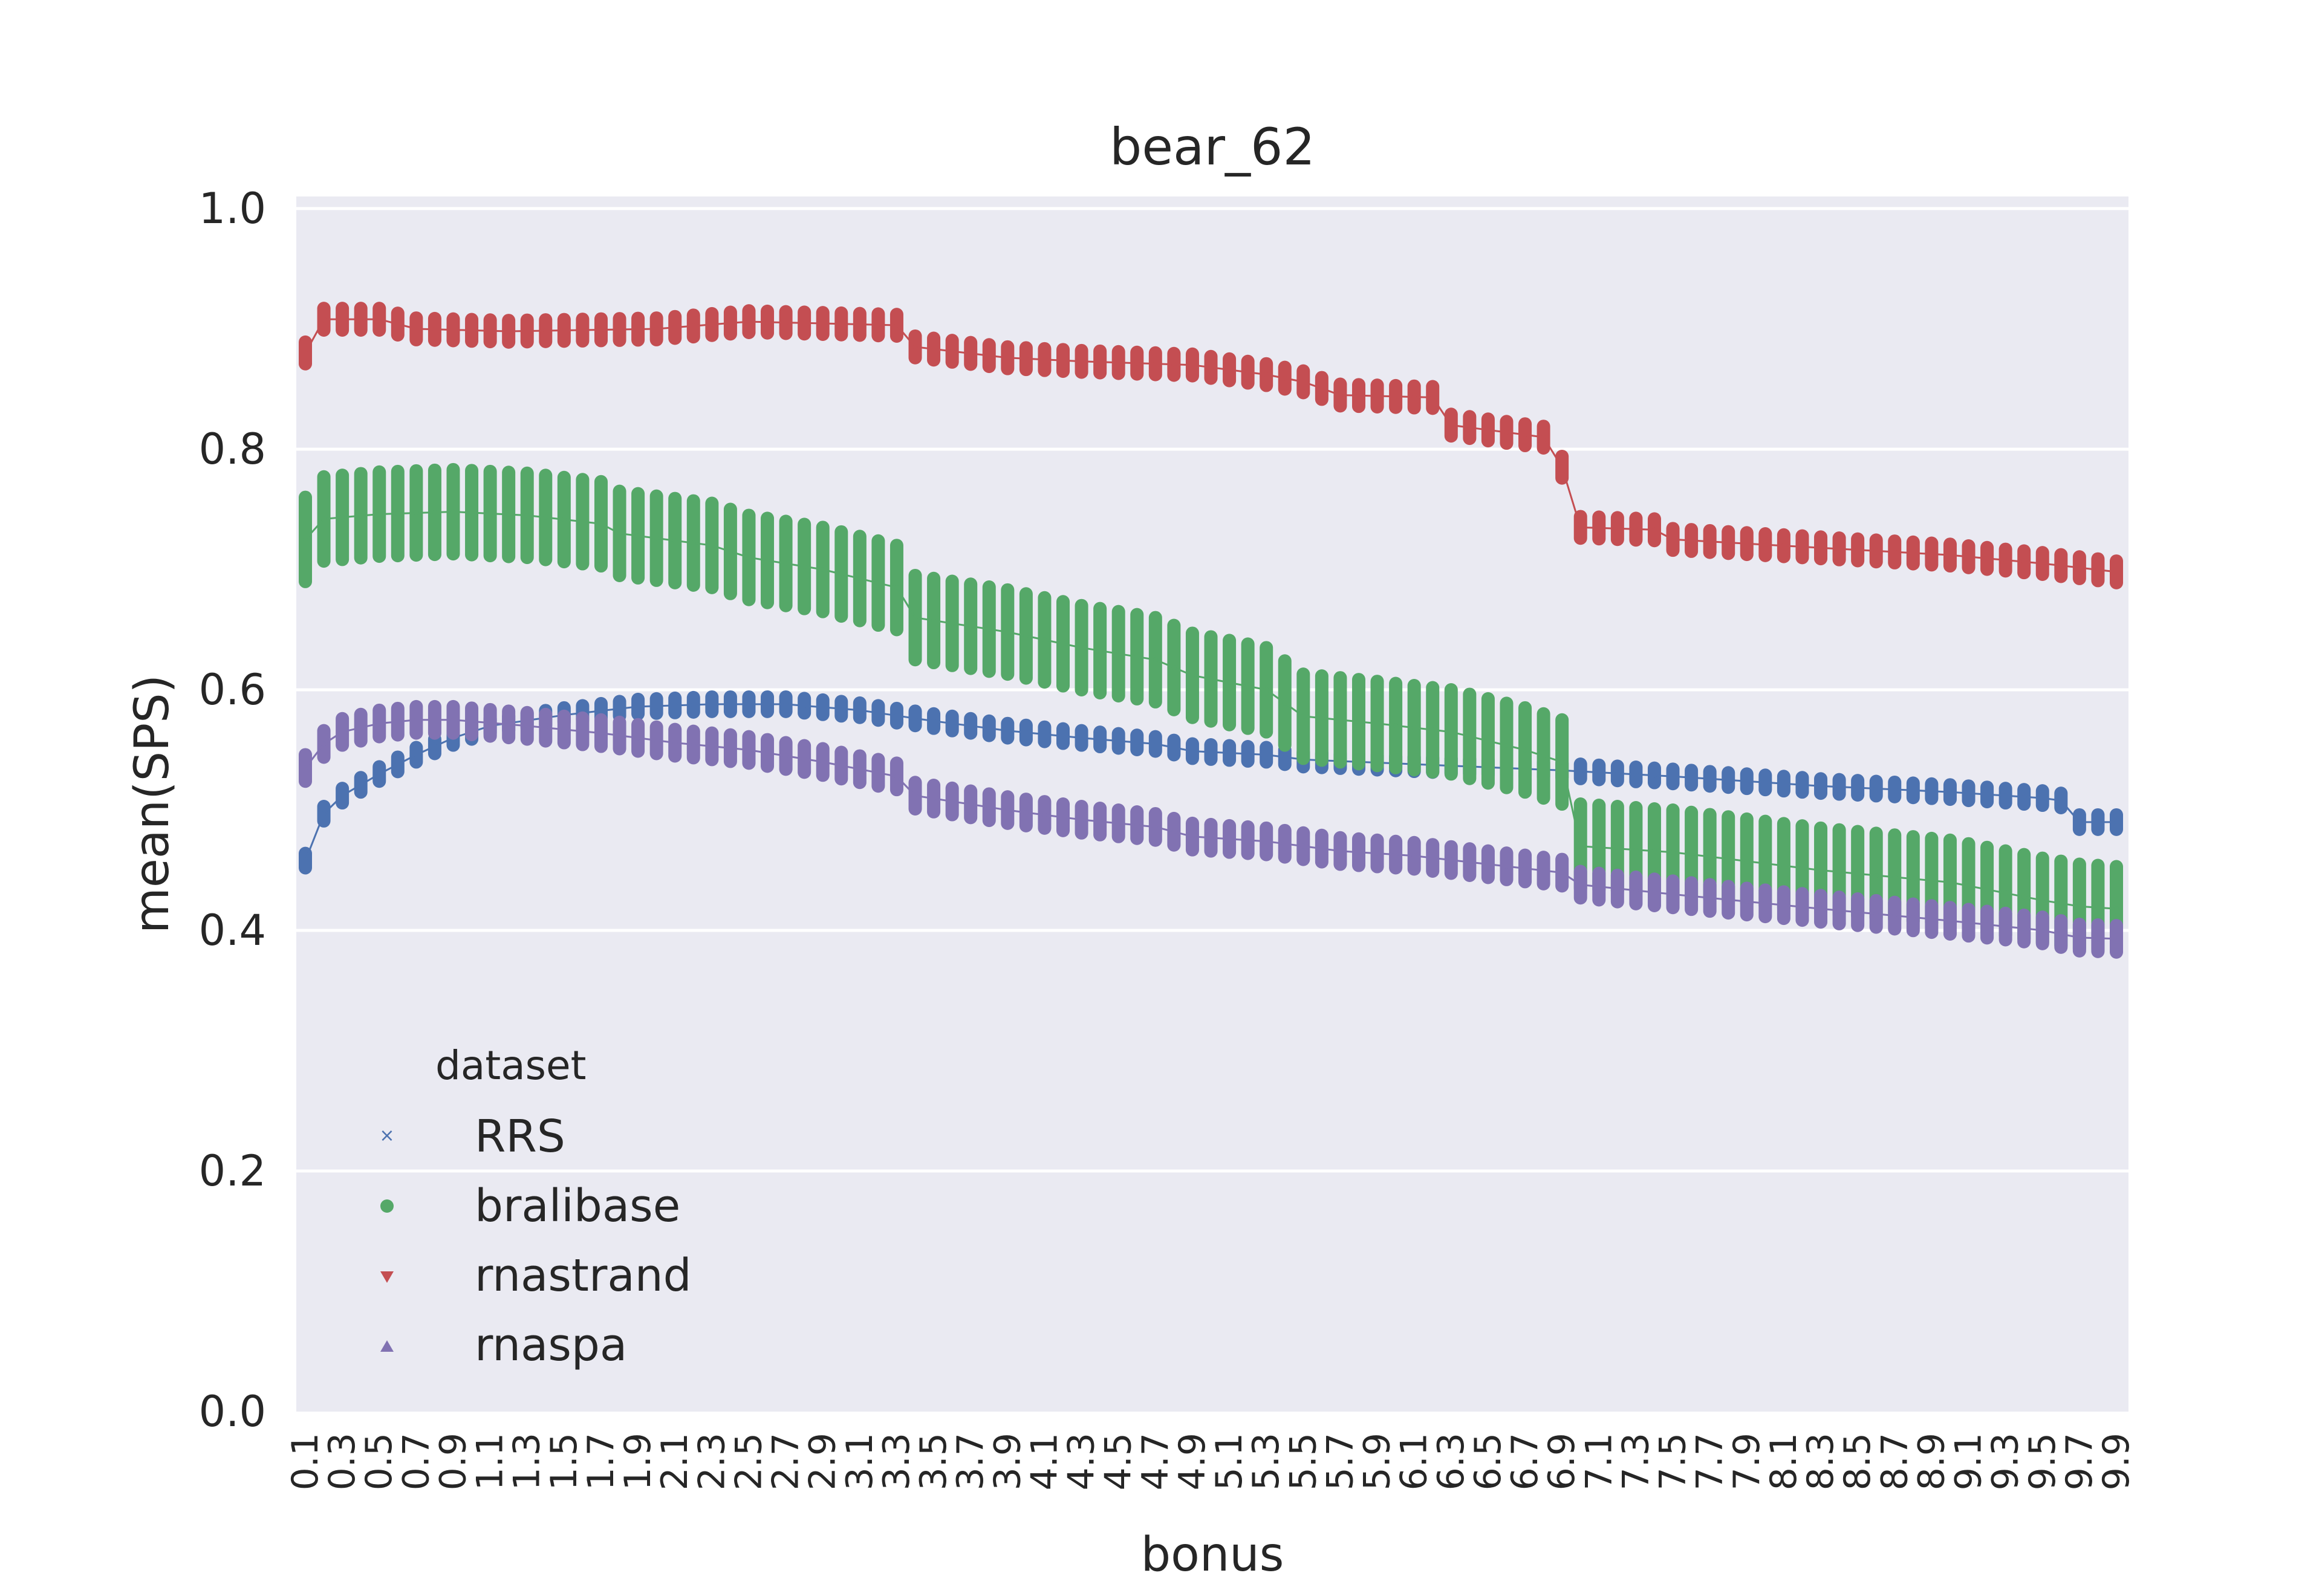 This screenshot has height=1596, width=2322. What do you see at coordinates (933, 1461) in the screenshot?
I see `x-tick-label: 3.5` at bounding box center [933, 1461].